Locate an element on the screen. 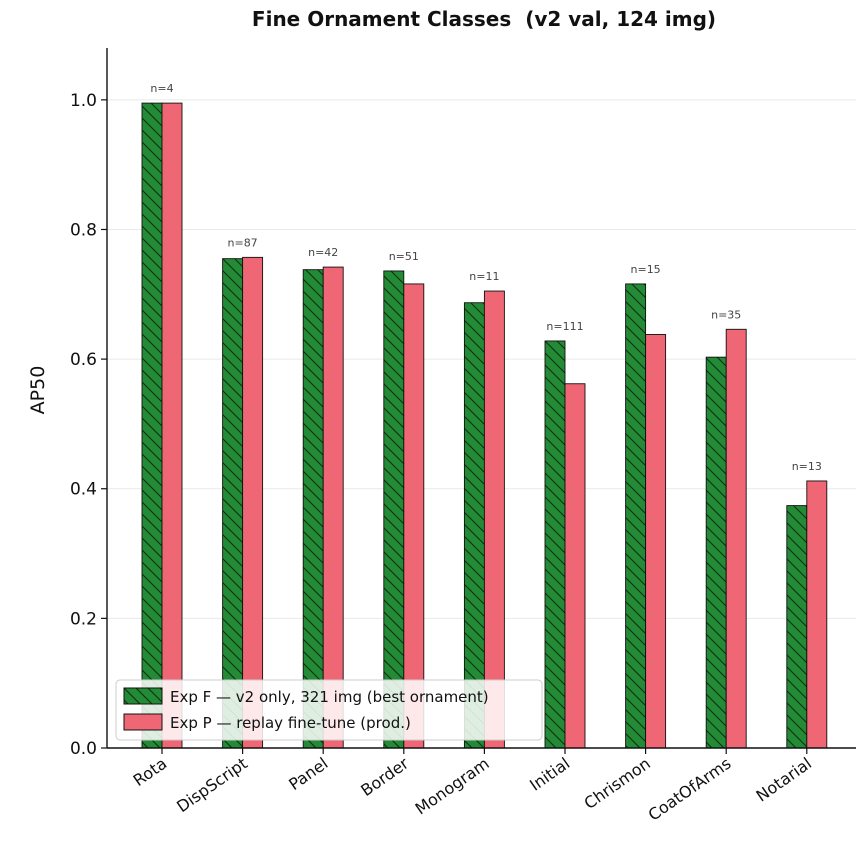  count-label: n=15 is located at coordinates (646, 269).